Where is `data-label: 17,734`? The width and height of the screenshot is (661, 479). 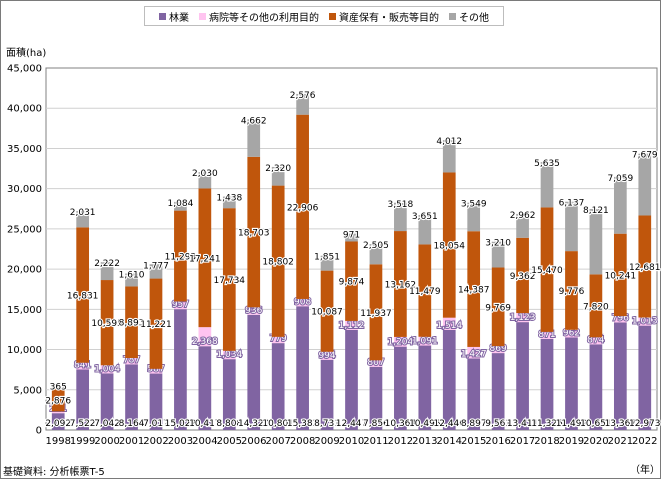
data-label: 17,734 is located at coordinates (230, 281).